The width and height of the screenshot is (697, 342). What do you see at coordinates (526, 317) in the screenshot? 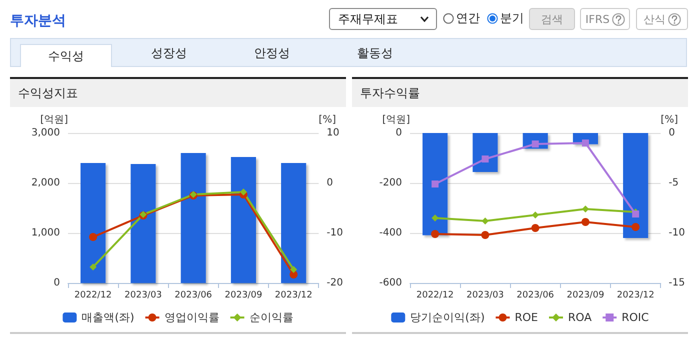
I see `legend-label: ROE` at bounding box center [526, 317].